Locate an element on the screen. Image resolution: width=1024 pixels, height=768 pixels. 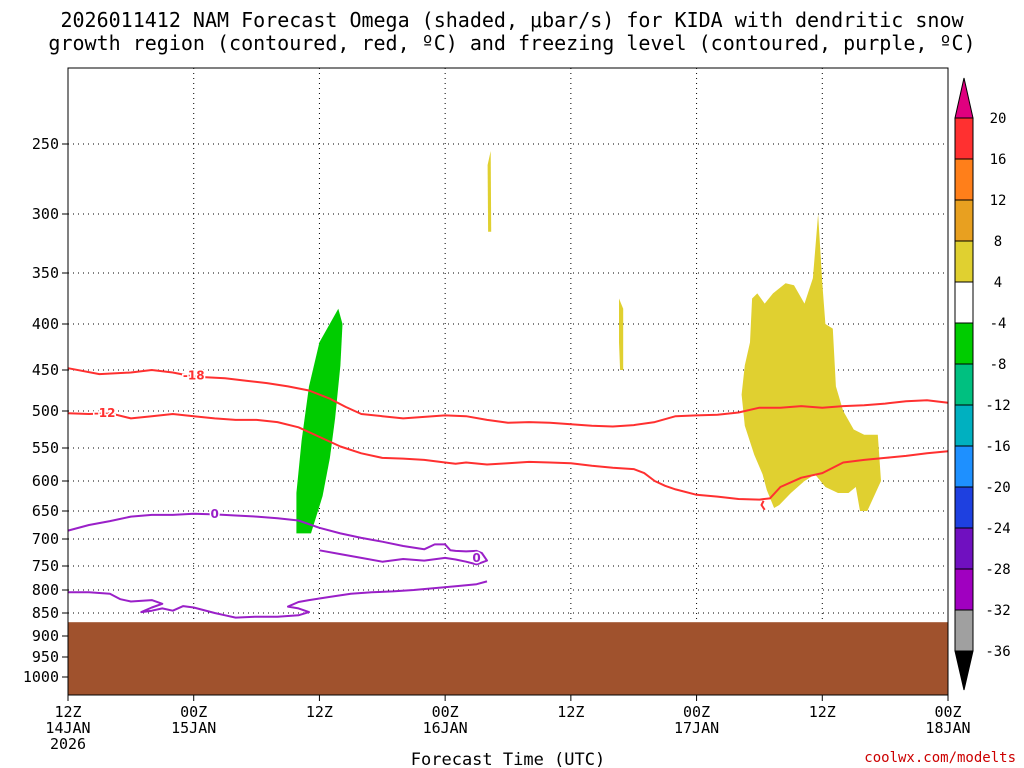
pressure-tick-label: 550 is located at coordinates (45, 448).